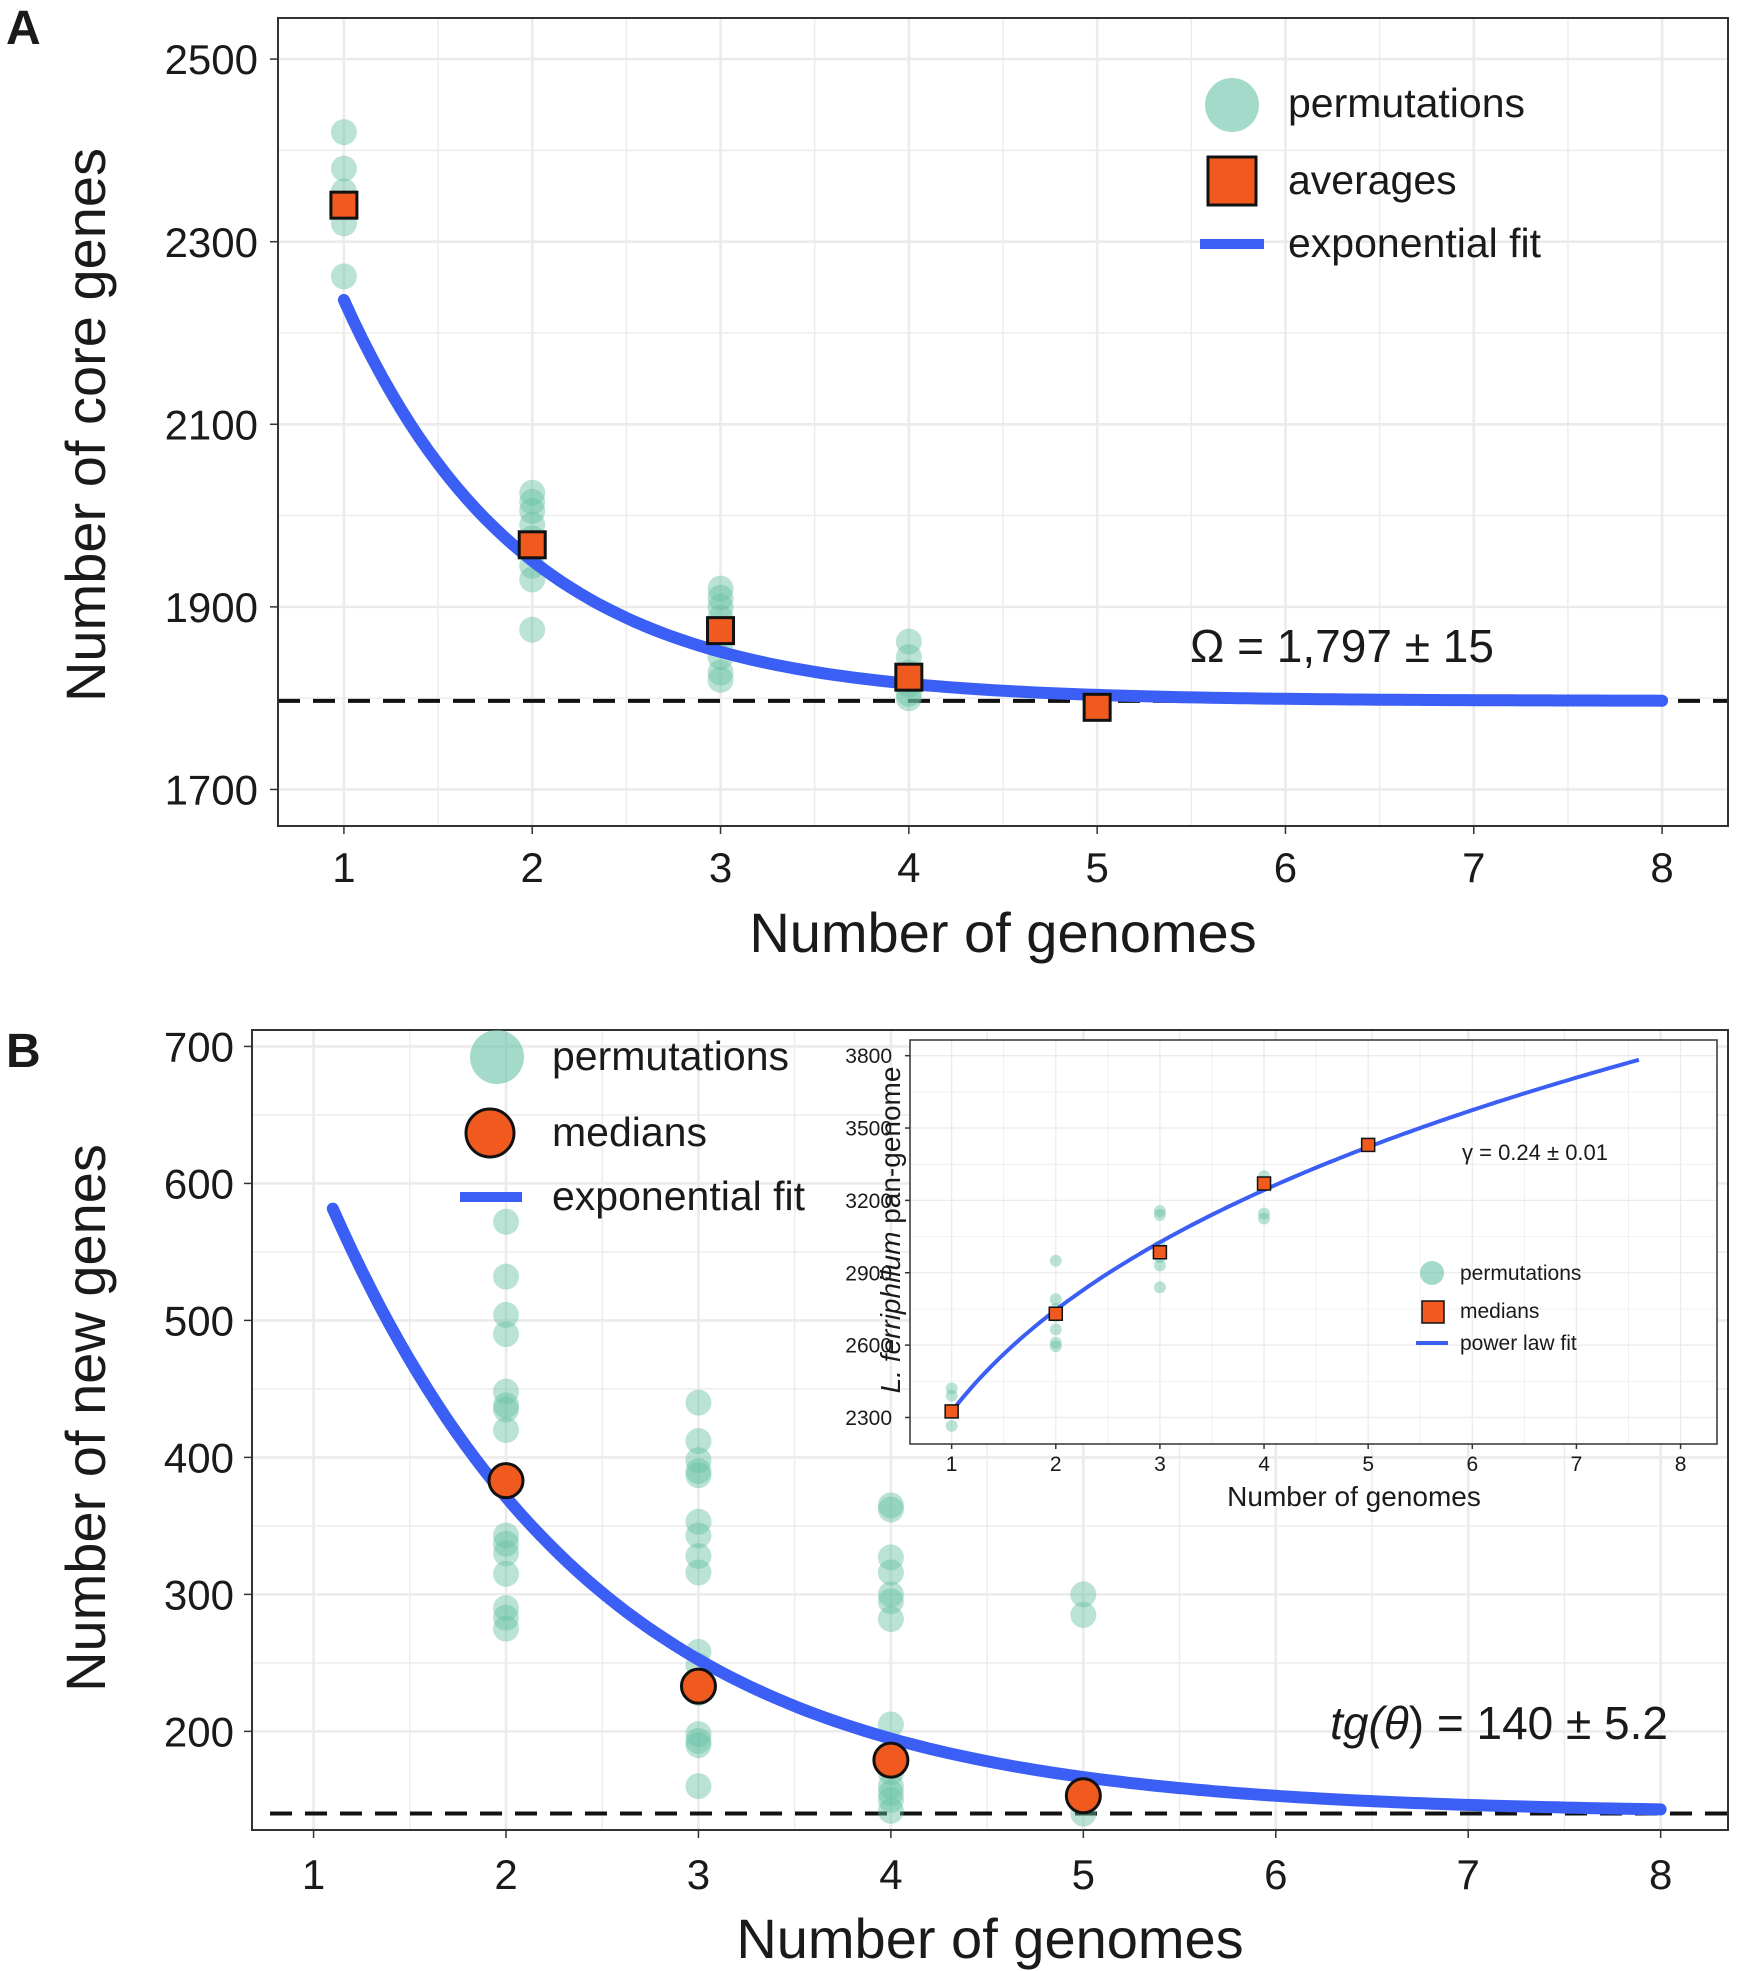 This screenshot has height=1971, width=1739. I want to click on panel-b-x-axis-title: Number of genomes, so click(989, 1938).